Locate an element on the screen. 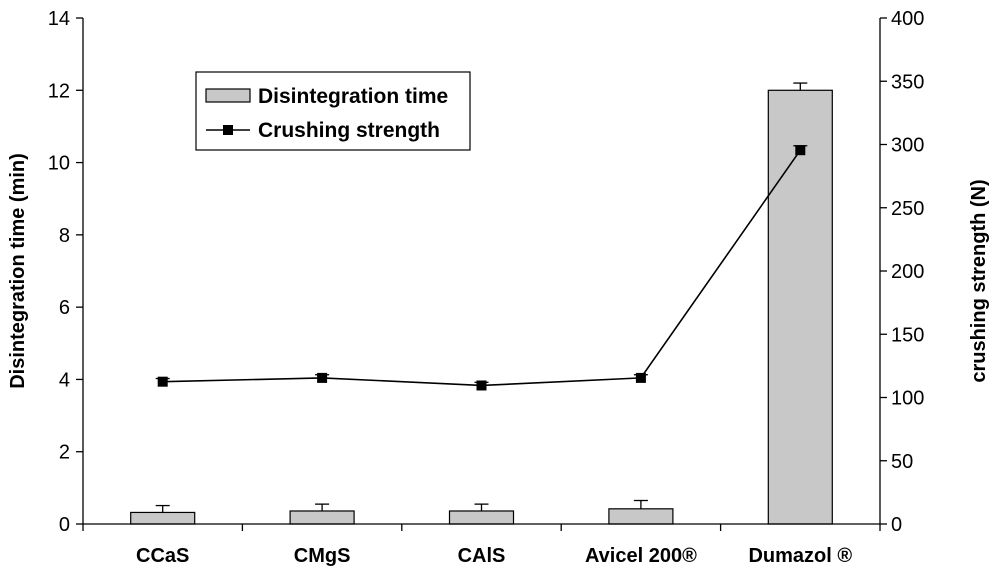 This screenshot has height=578, width=1000. left-tick-label: 10 is located at coordinates (59, 164).